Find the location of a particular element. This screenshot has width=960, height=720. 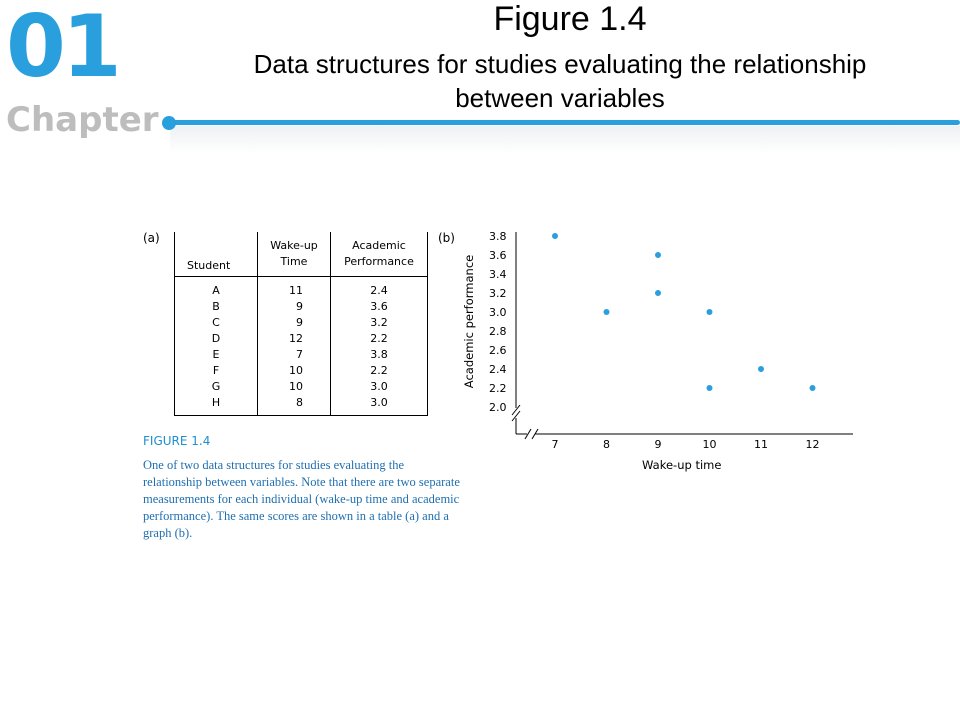

table-row: G 10 3.0 is located at coordinates (301, 387).